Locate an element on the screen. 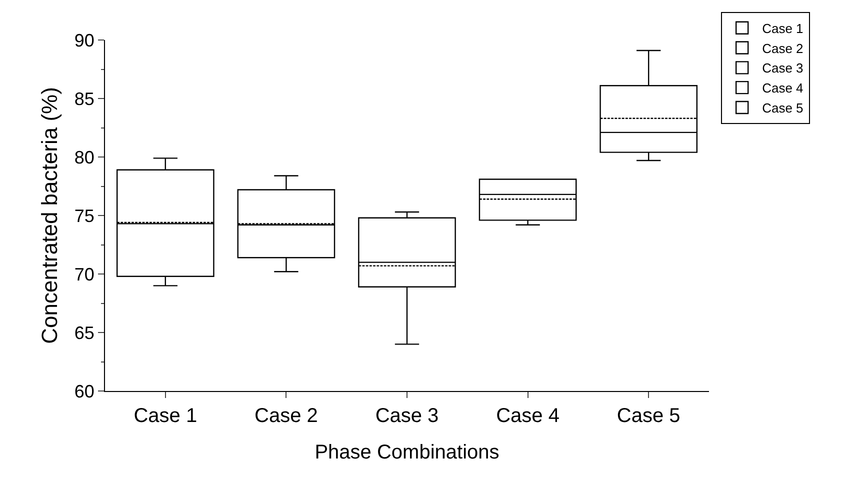  y-tick-label: 70 is located at coordinates (84, 274).